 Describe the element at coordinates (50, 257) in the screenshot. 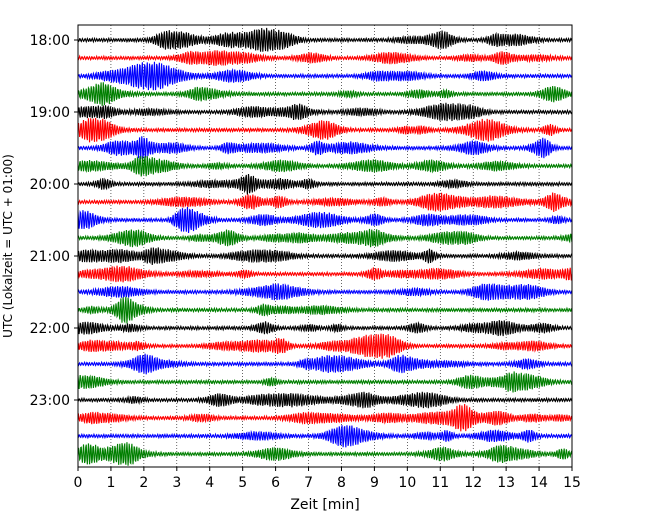

I see `y-tick-label-21:00: 21:00` at that location.